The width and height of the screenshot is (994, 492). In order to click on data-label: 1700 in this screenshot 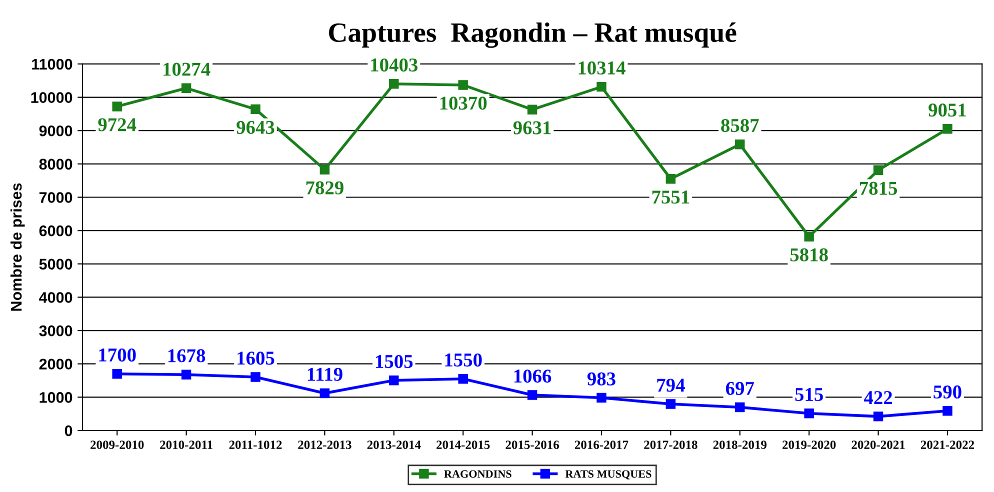, I will do `click(117, 355)`.